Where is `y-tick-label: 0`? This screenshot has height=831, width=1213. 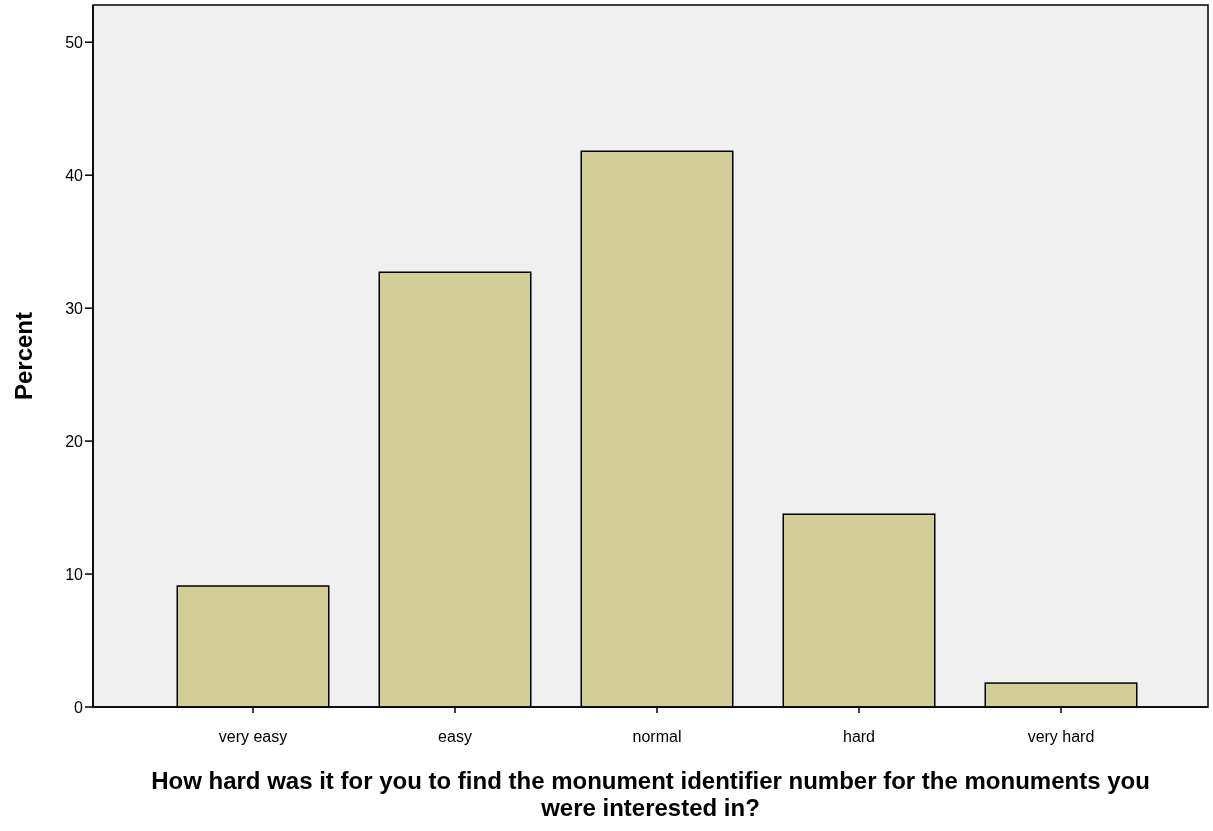
y-tick-label: 0 is located at coordinates (79, 707).